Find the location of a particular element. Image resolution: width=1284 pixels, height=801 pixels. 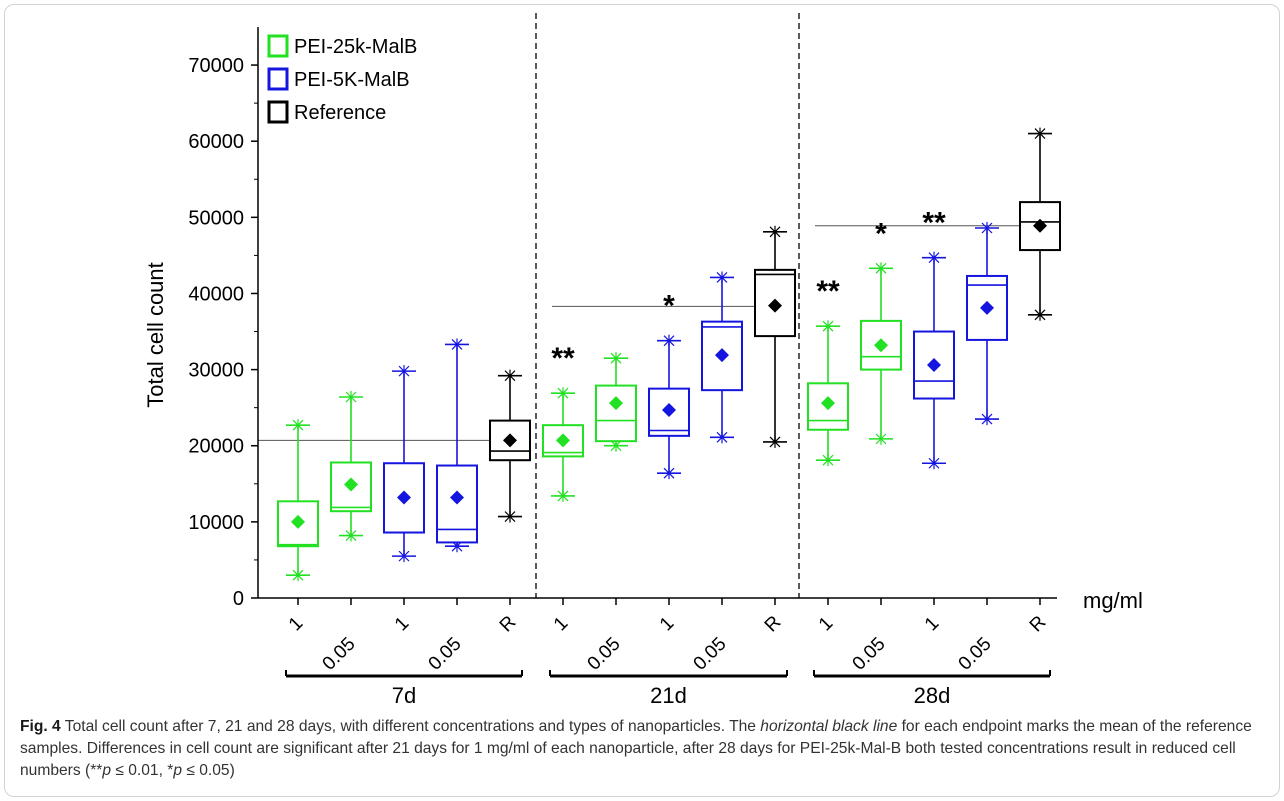

caption-italic: horizontal black line is located at coordinates (829, 726).